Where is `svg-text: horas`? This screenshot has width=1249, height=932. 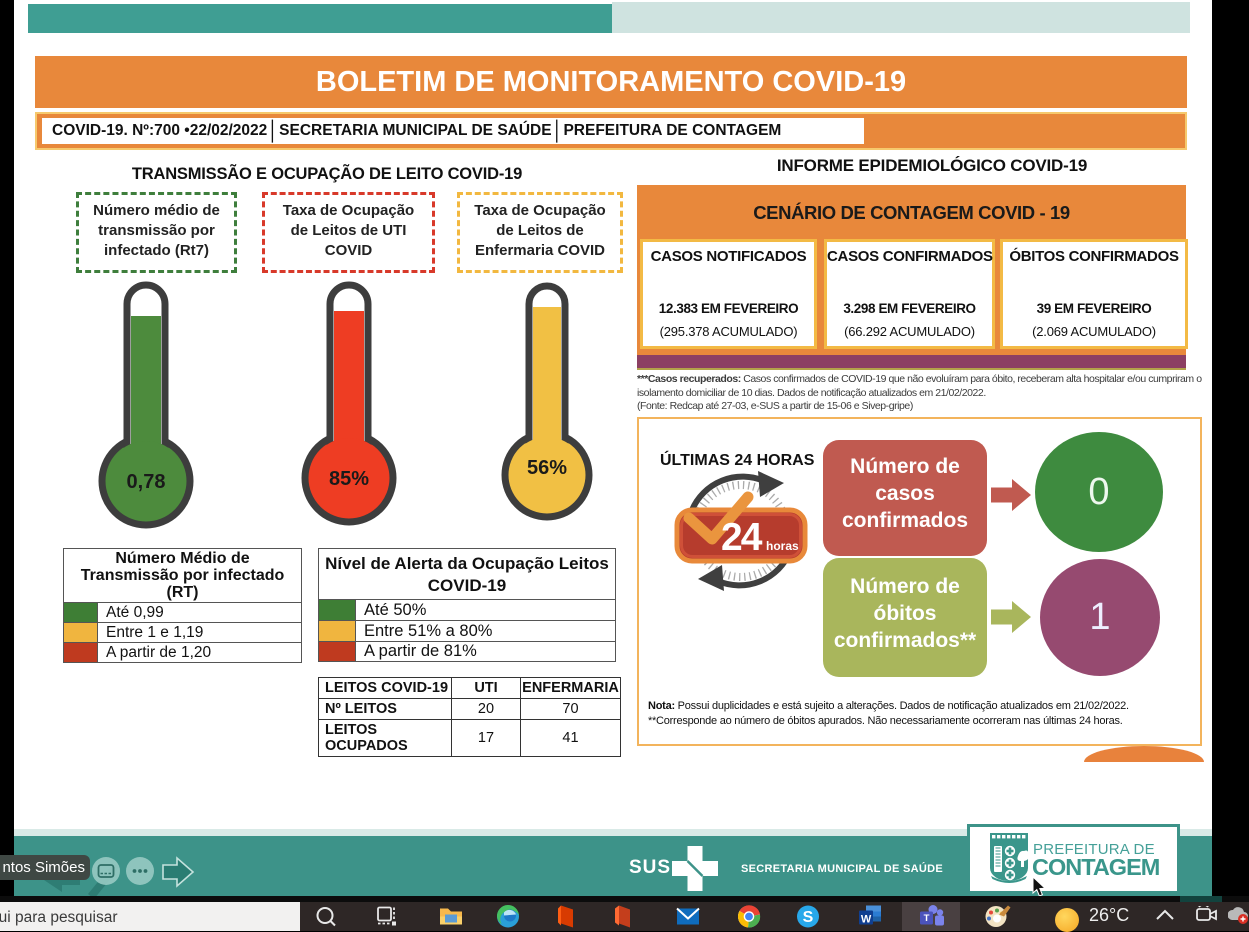 svg-text: horas is located at coordinates (782, 546).